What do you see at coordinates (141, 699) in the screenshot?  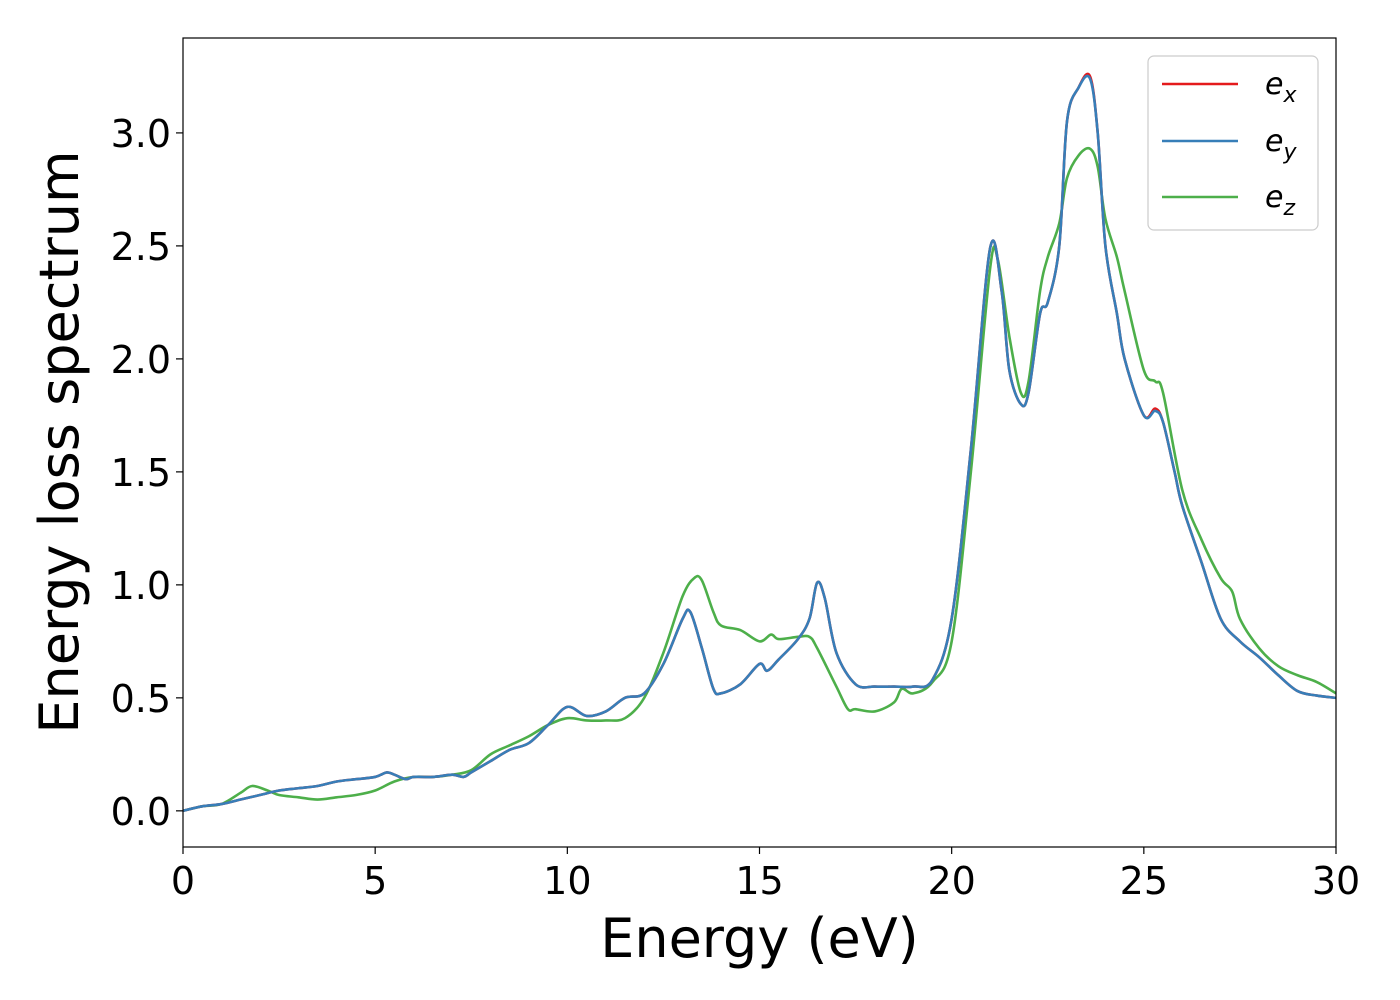 I see `y-tick-label: 0.5` at bounding box center [141, 699].